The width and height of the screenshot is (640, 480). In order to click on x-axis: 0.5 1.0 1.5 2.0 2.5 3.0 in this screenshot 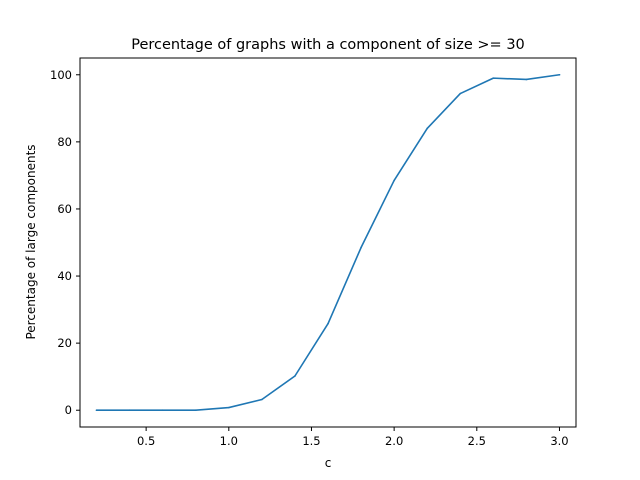, I will do `click(353, 437)`.